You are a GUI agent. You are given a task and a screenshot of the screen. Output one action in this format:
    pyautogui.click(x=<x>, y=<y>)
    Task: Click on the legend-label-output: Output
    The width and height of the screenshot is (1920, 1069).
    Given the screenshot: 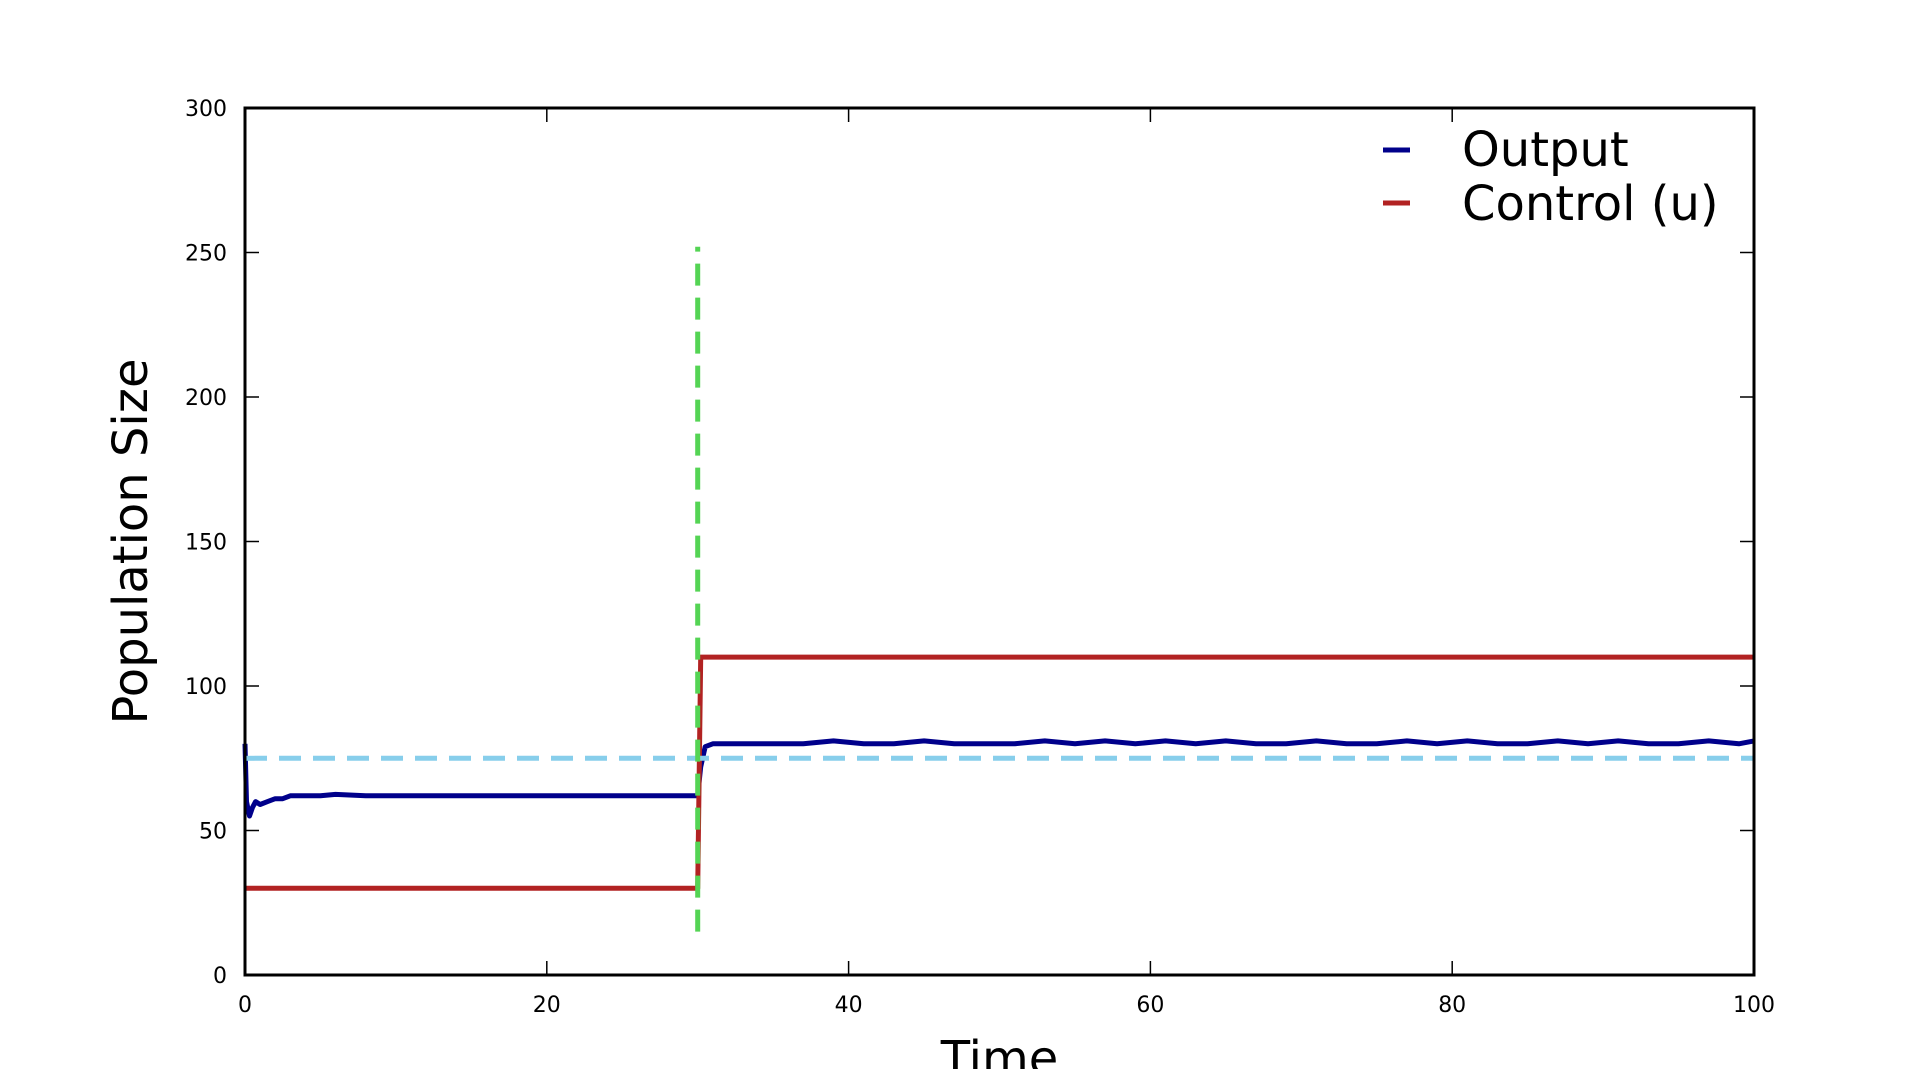 What is the action you would take?
    pyautogui.click(x=1545, y=150)
    